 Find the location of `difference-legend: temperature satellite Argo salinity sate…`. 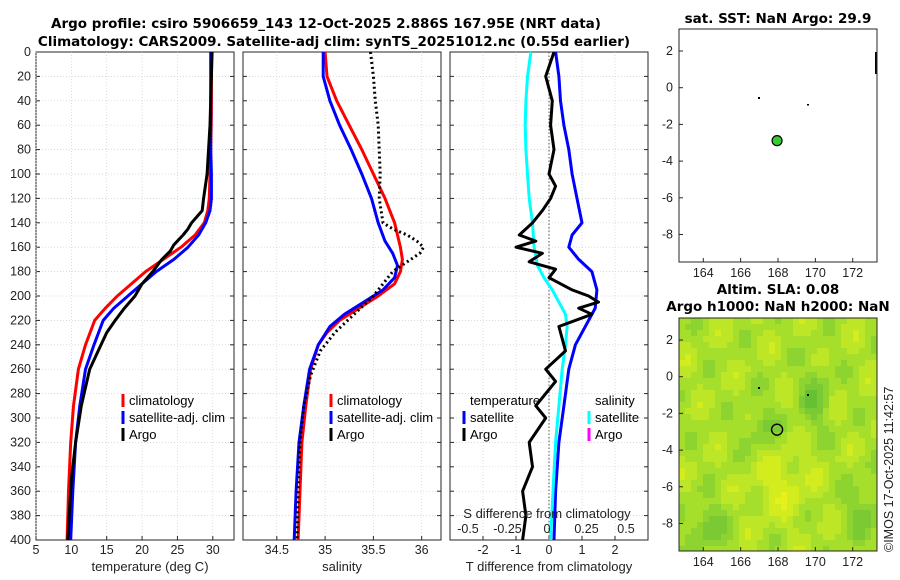

difference-legend: temperature satellite Argo salinity sate… is located at coordinates (550, 417).